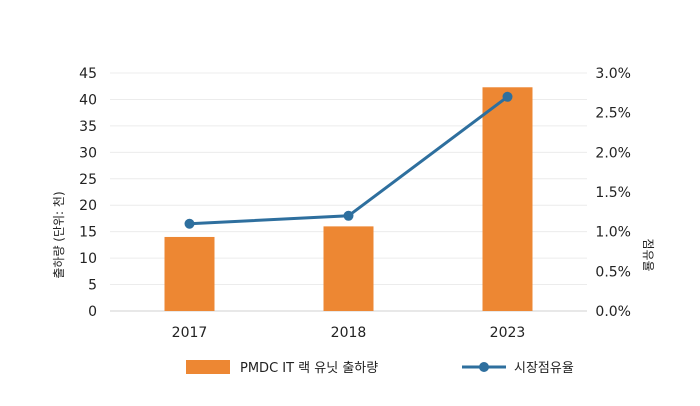 The width and height of the screenshot is (700, 406). I want to click on y-tick-label: 10, so click(88, 259).